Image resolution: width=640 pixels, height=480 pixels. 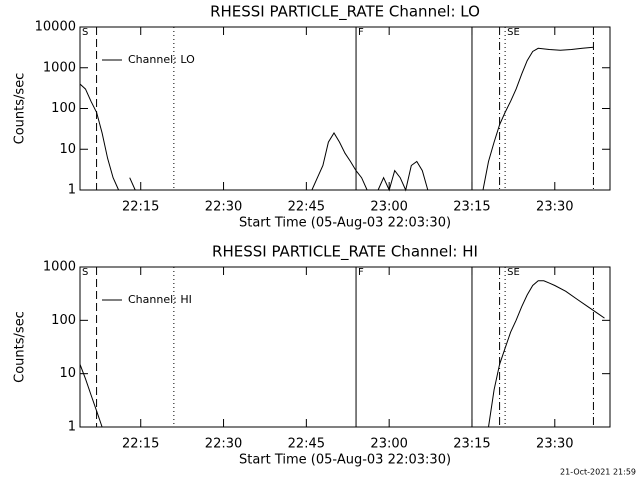 I want to click on chart-title: RHESSI PARTICLE_RATE Channel: HI, so click(x=345, y=252).